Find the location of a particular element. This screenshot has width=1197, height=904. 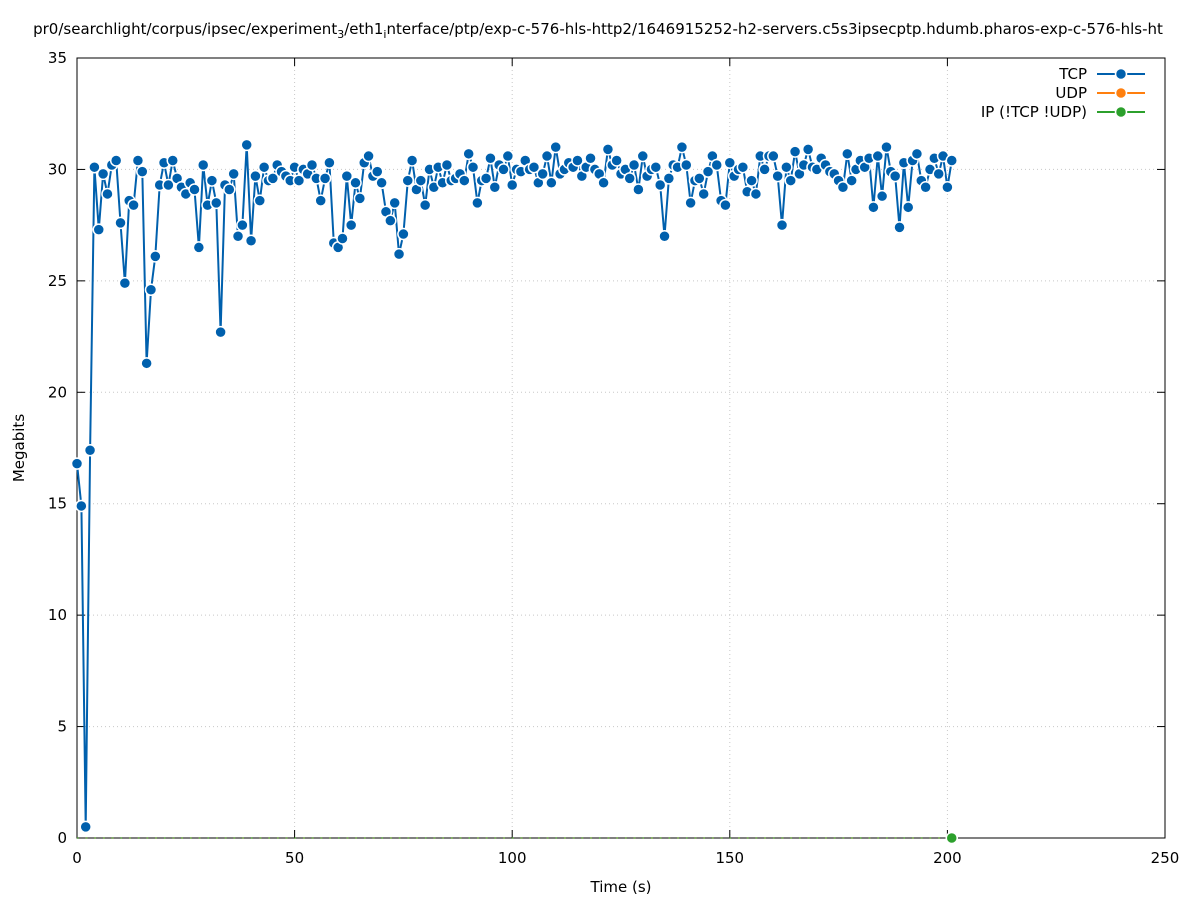

x-tick-label: 50 is located at coordinates (294, 858).